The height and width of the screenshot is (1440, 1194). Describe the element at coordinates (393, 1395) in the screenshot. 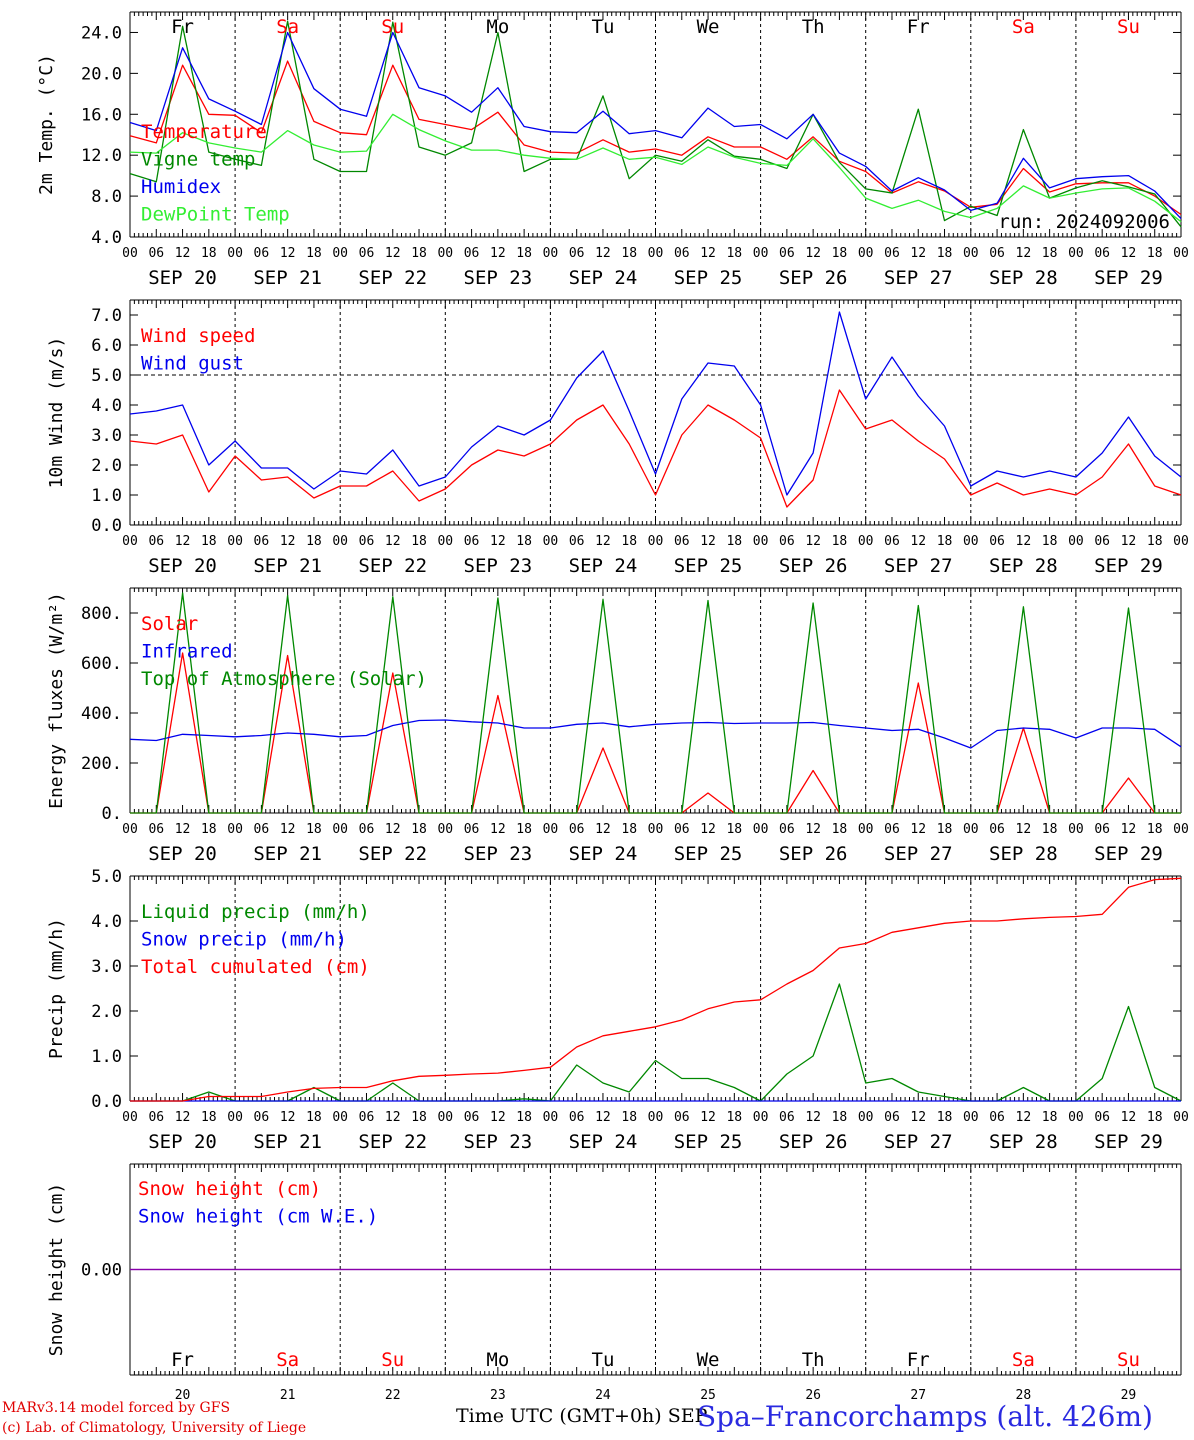

I see `day-number: 22` at that location.